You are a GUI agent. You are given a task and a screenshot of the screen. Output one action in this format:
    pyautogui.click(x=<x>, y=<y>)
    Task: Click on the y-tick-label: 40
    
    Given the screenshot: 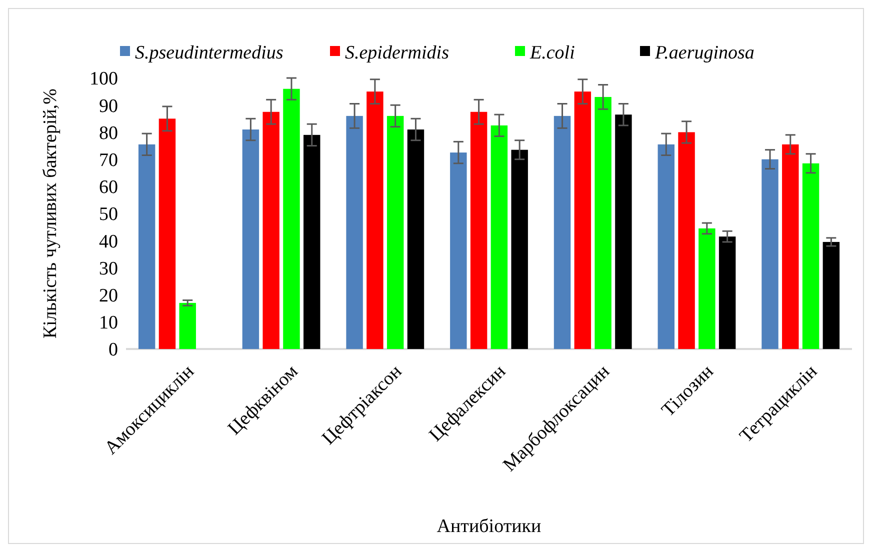 What is the action you would take?
    pyautogui.click(x=108, y=241)
    